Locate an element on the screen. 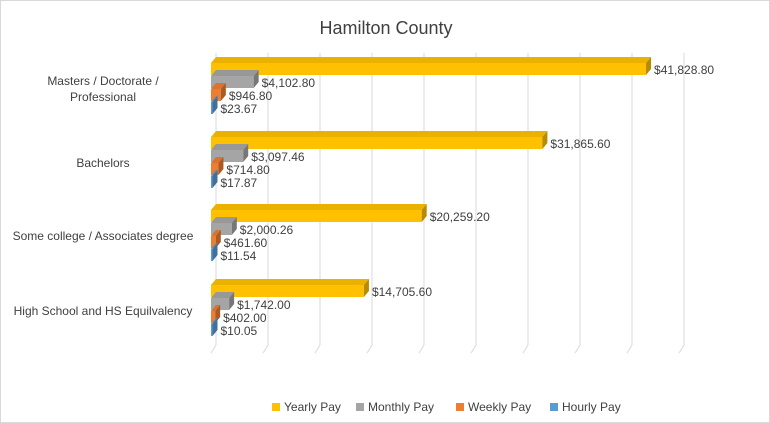 The image size is (770, 423). category-label: Masters / Doctorate / is located at coordinates (103, 81).